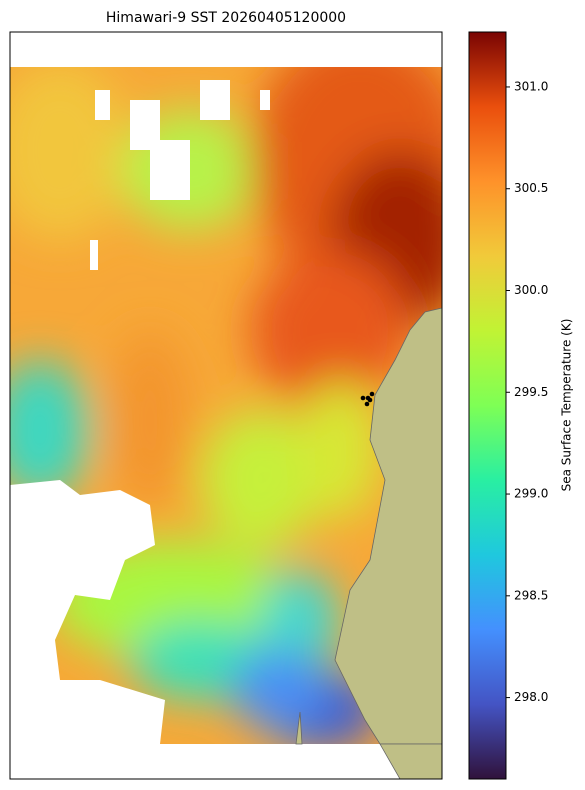 The width and height of the screenshot is (585, 790). What do you see at coordinates (531, 392) in the screenshot?
I see `colorbar-tick-label: 299.5` at bounding box center [531, 392].